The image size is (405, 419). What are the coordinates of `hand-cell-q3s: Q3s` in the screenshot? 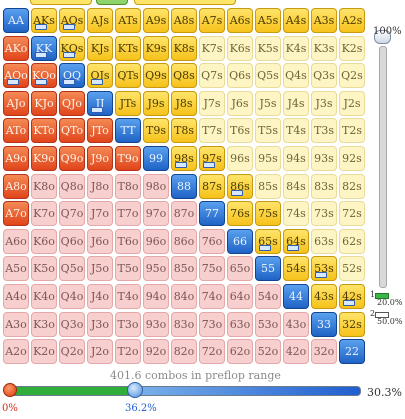 It's located at (324, 76).